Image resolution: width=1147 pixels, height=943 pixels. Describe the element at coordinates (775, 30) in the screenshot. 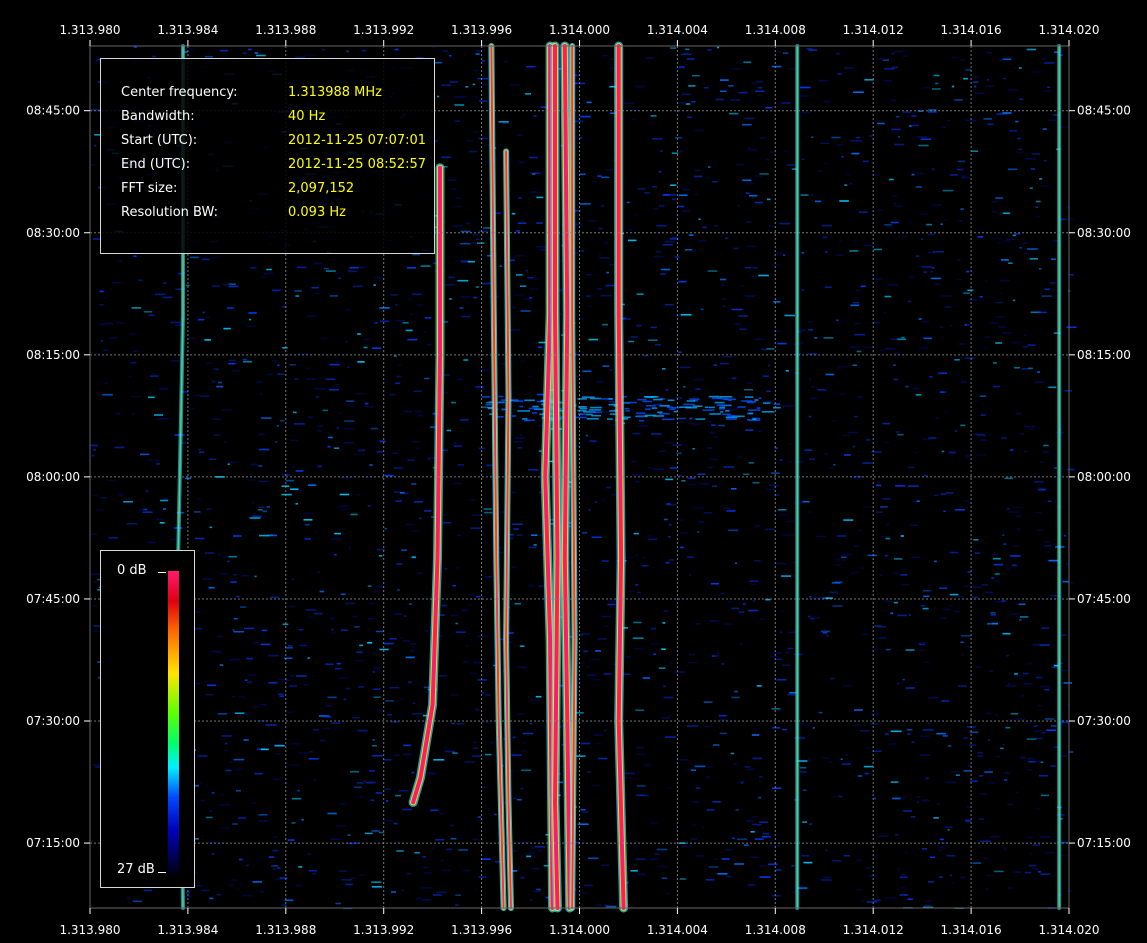

I see `x-tick-label-top: 1.314.008` at that location.